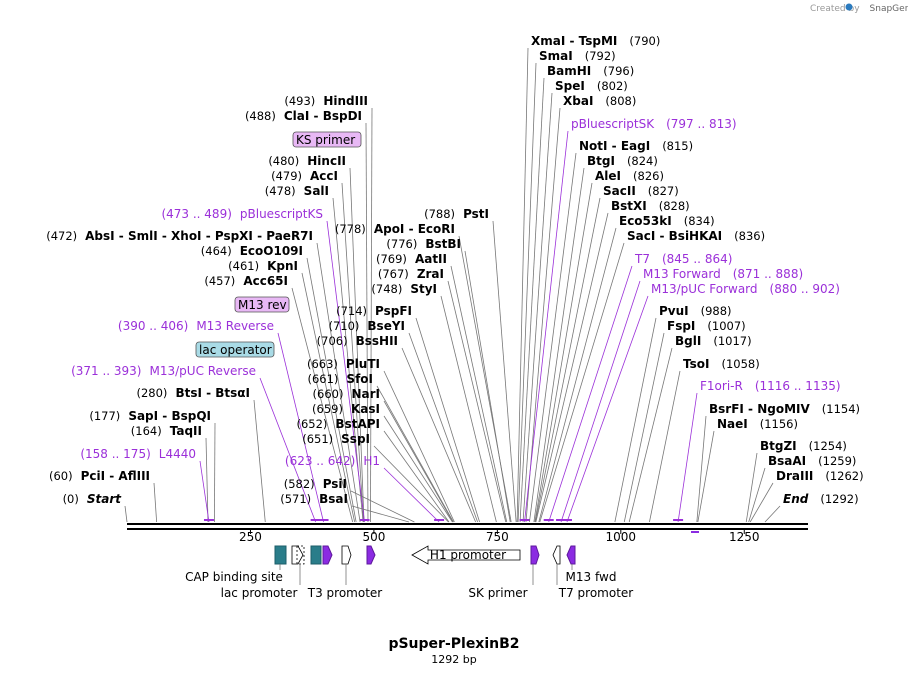 The height and width of the screenshot is (674, 908). Describe the element at coordinates (374, 311) in the screenshot. I see `enzyme-label-mid_labels-6: (714) PspFI` at that location.